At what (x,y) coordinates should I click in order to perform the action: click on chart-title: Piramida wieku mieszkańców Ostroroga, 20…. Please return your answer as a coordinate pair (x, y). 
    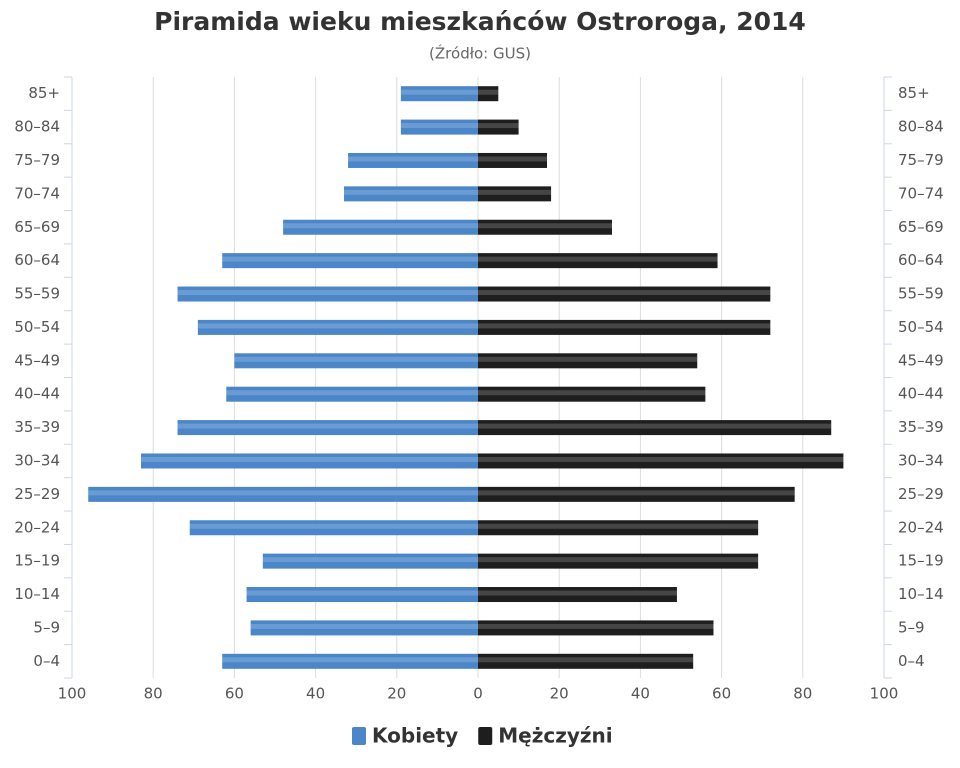
    Looking at the image, I should click on (480, 21).